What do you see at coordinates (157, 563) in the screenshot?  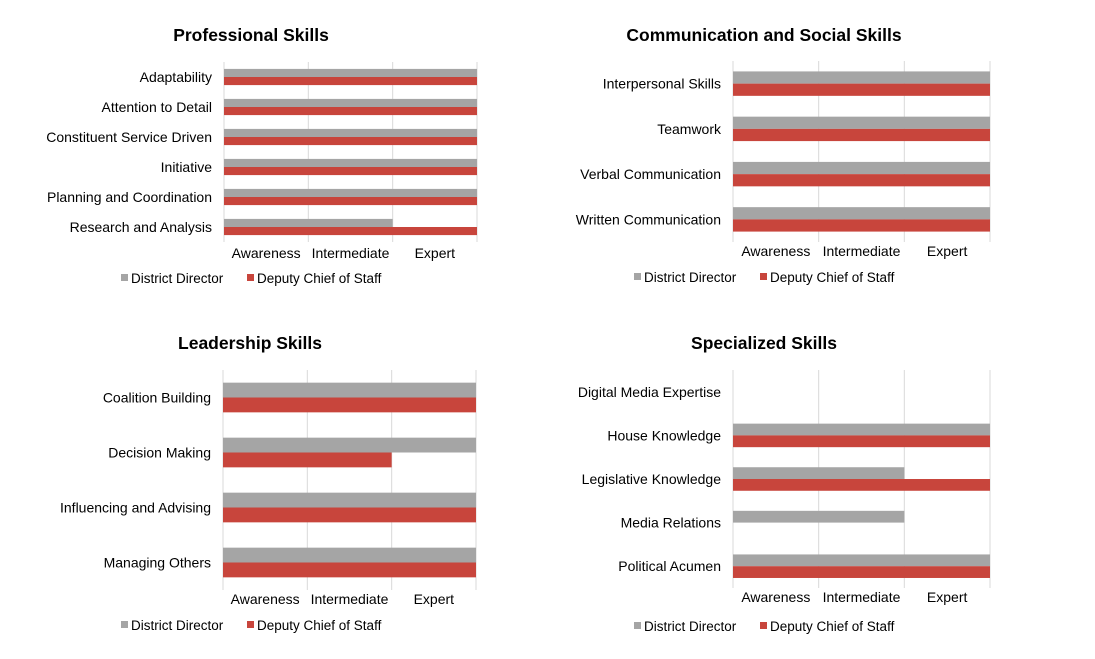 I see `category-label: Managing Others` at bounding box center [157, 563].